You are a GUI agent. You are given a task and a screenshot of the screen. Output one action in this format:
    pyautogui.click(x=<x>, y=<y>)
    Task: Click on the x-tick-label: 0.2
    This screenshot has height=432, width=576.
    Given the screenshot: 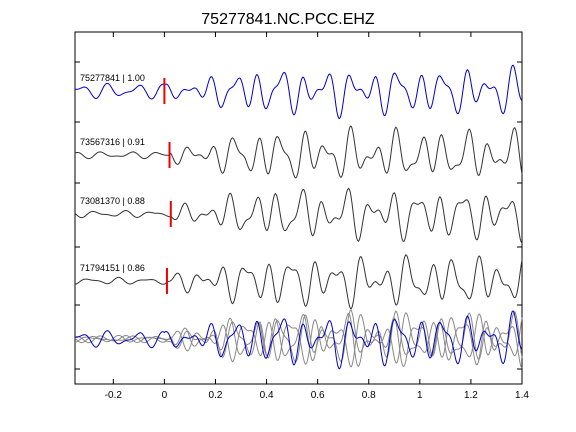 What is the action you would take?
    pyautogui.click(x=216, y=395)
    